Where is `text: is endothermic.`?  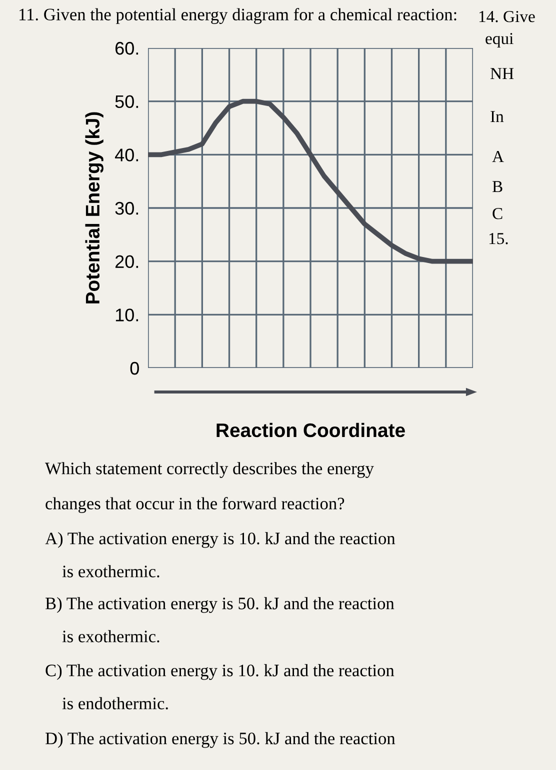 text: is endothermic. is located at coordinates (115, 703).